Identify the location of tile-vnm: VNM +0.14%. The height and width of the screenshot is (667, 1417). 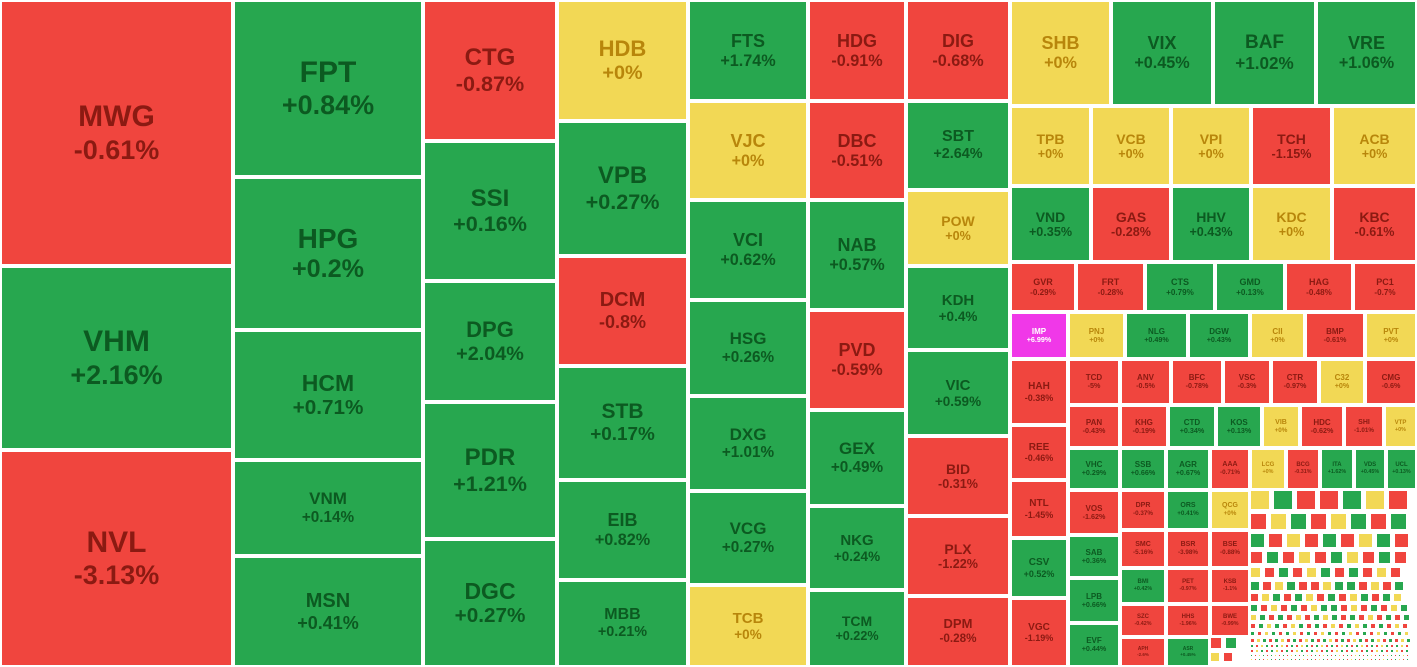
(328, 508).